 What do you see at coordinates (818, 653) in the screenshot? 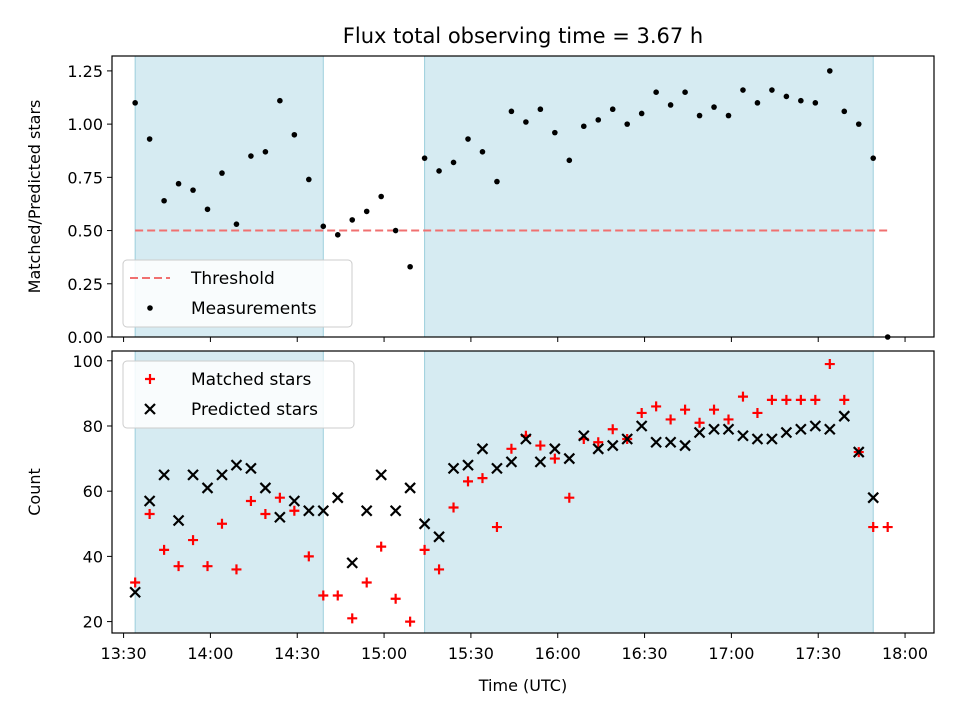
I see `x-tick-label: 17:30` at bounding box center [818, 653].